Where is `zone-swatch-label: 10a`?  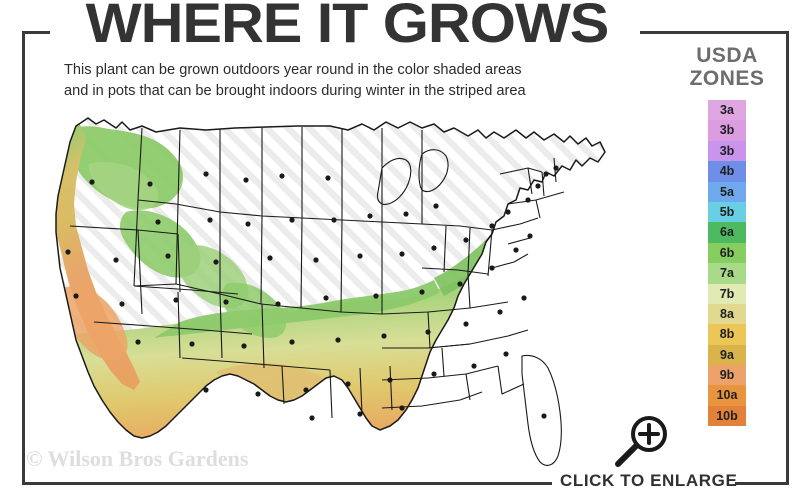 zone-swatch-label: 10a is located at coordinates (727, 395).